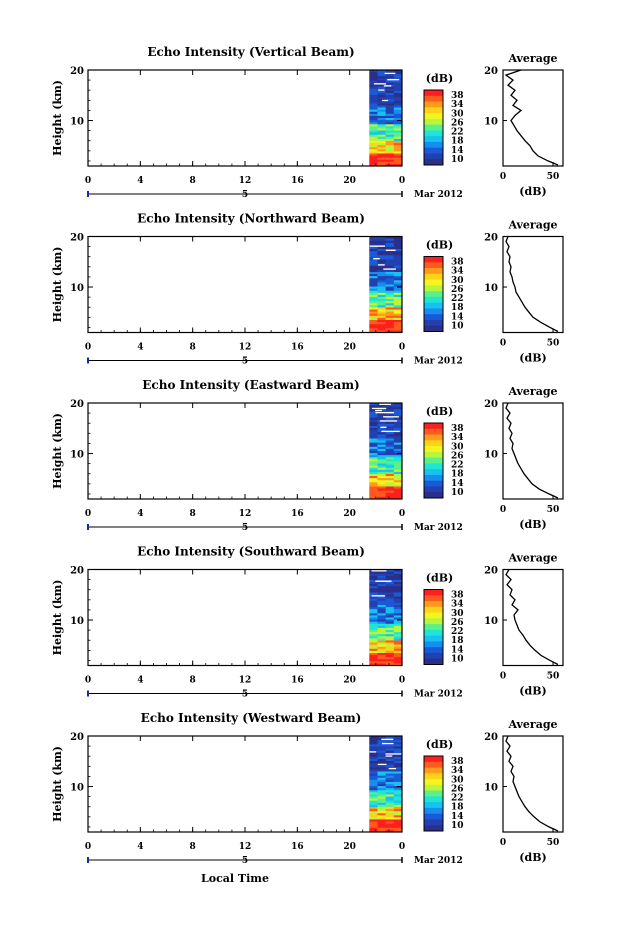 This screenshot has width=621, height=929. What do you see at coordinates (245, 284) in the screenshot?
I see `heatmap-frame` at bounding box center [245, 284].